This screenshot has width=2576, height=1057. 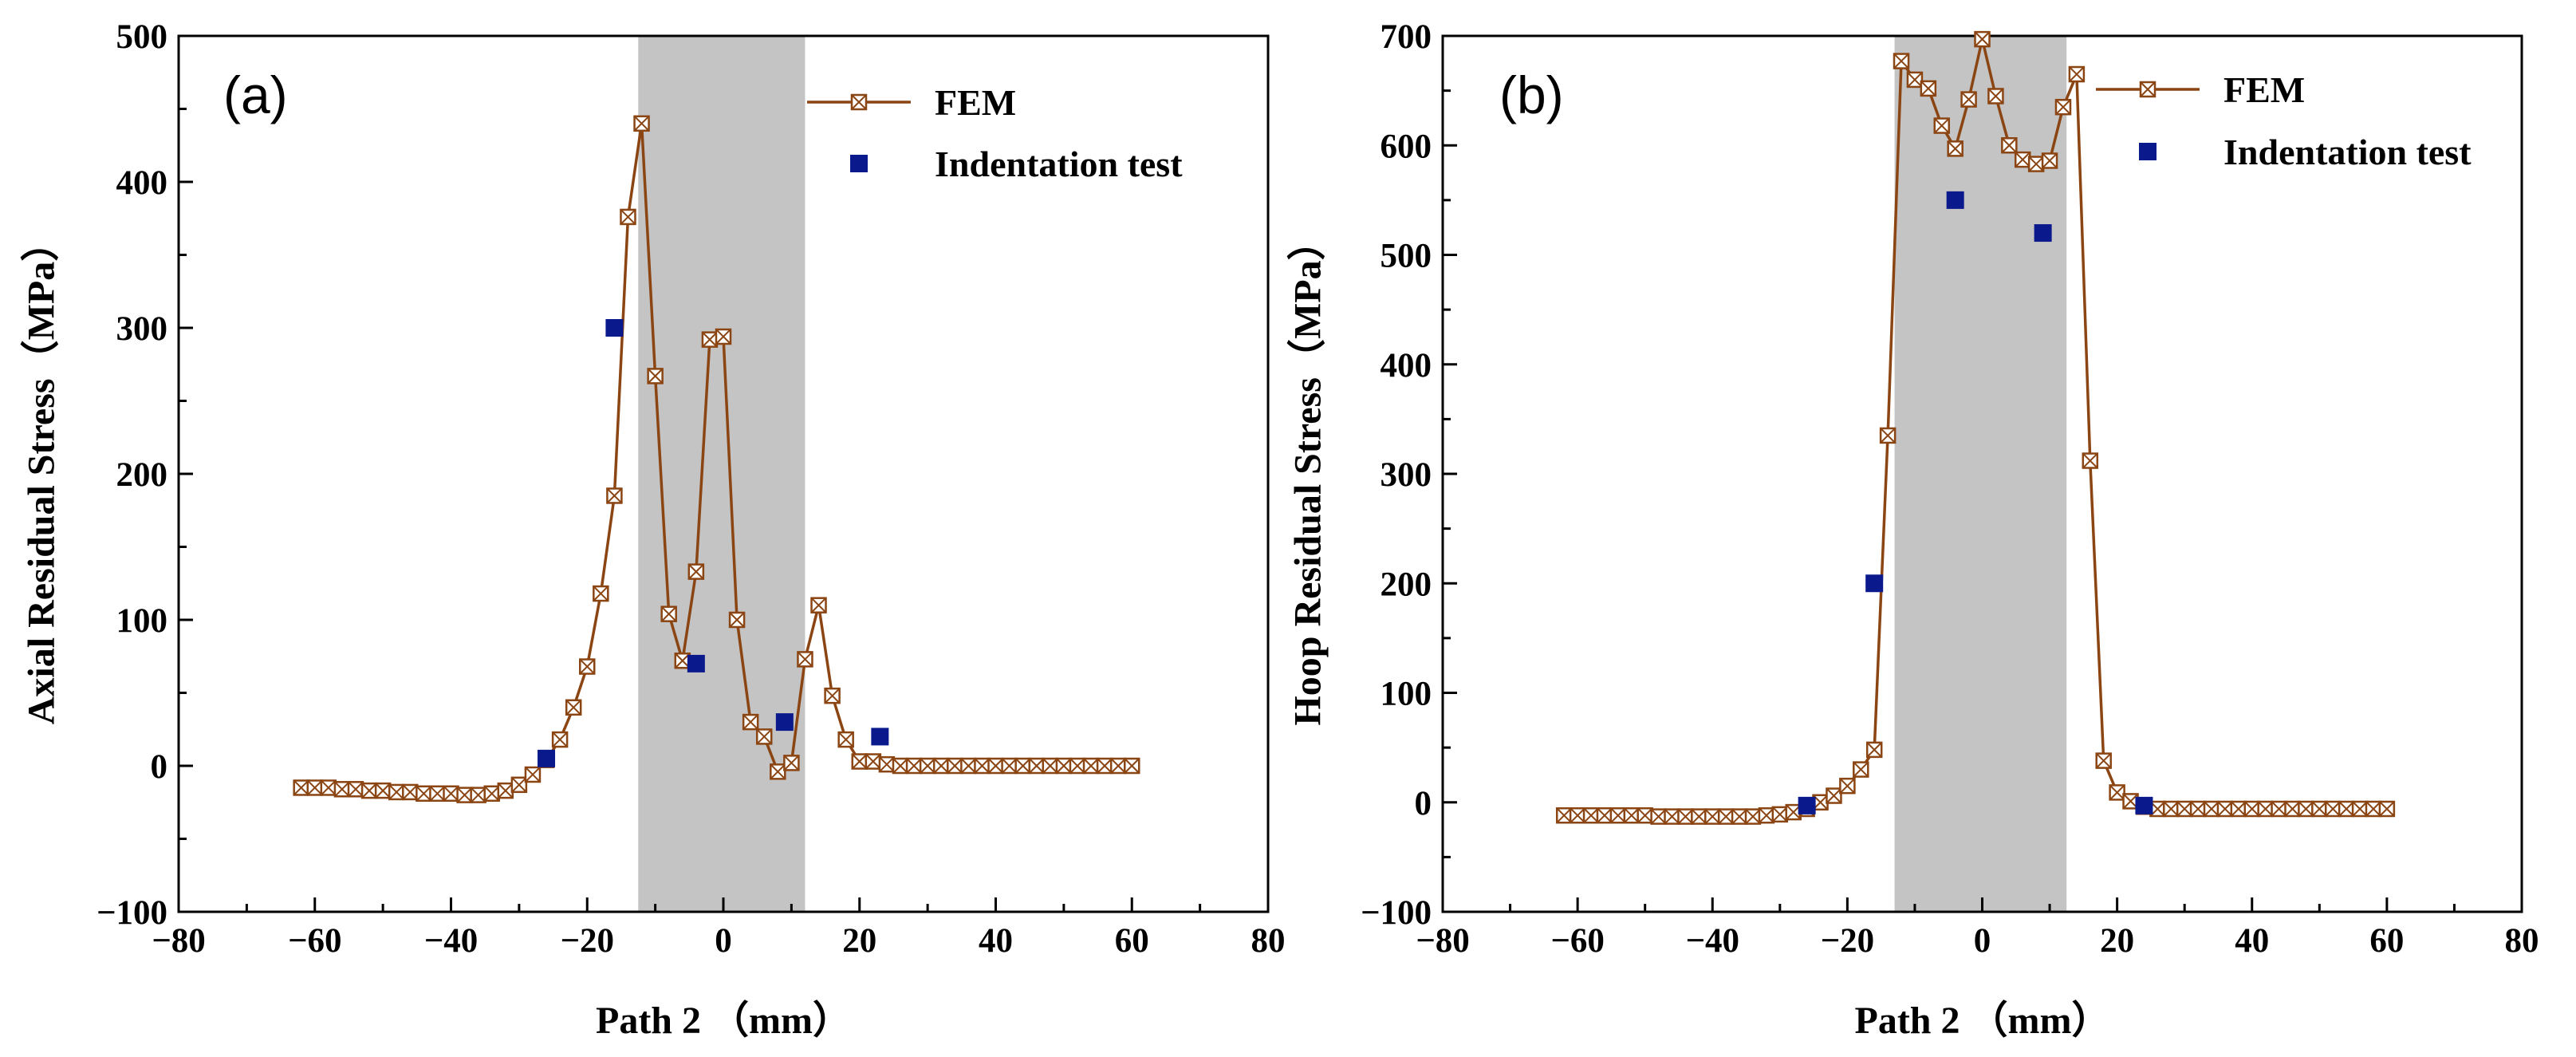 I want to click on legend-test-marker, so click(x=2148, y=151).